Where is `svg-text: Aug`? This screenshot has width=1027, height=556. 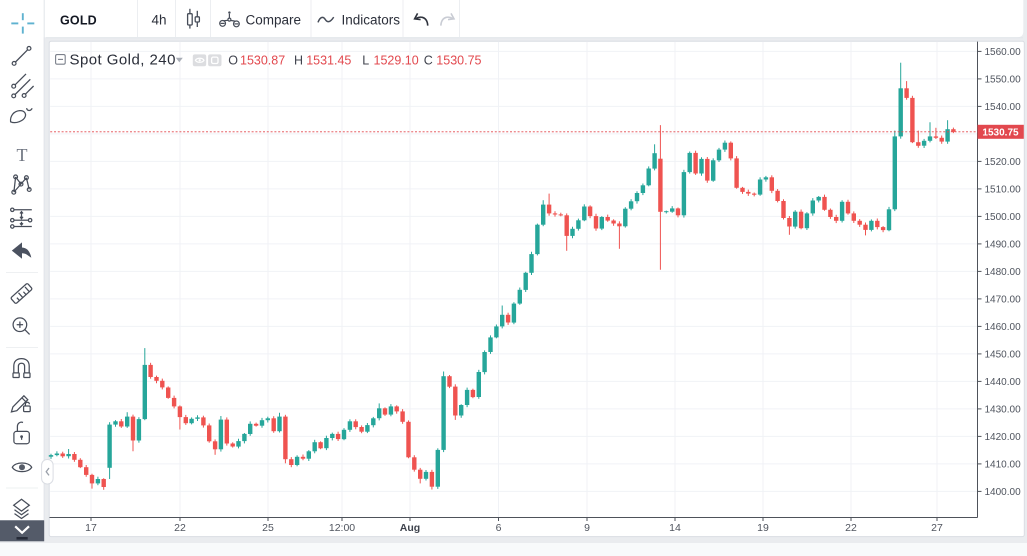
svg-text: Aug is located at coordinates (410, 528).